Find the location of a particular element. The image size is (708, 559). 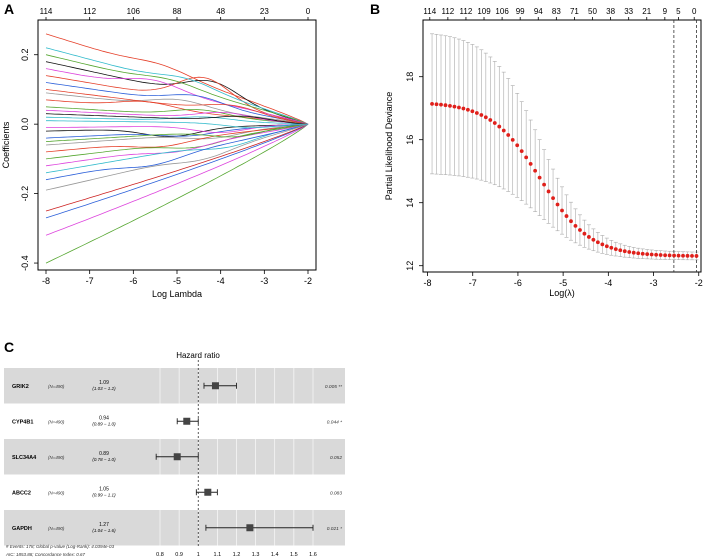

top-tick-label-a: 114 is located at coordinates (46, 11).